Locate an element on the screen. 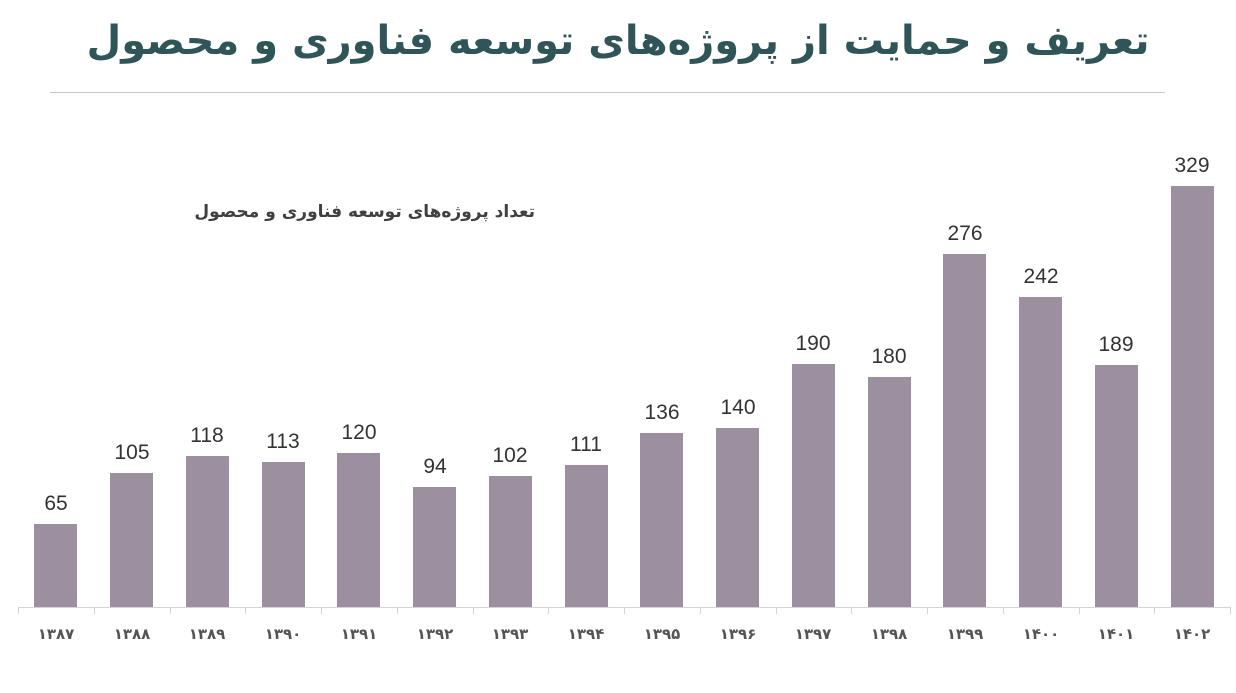  bar-value-label: 118 is located at coordinates (207, 435).